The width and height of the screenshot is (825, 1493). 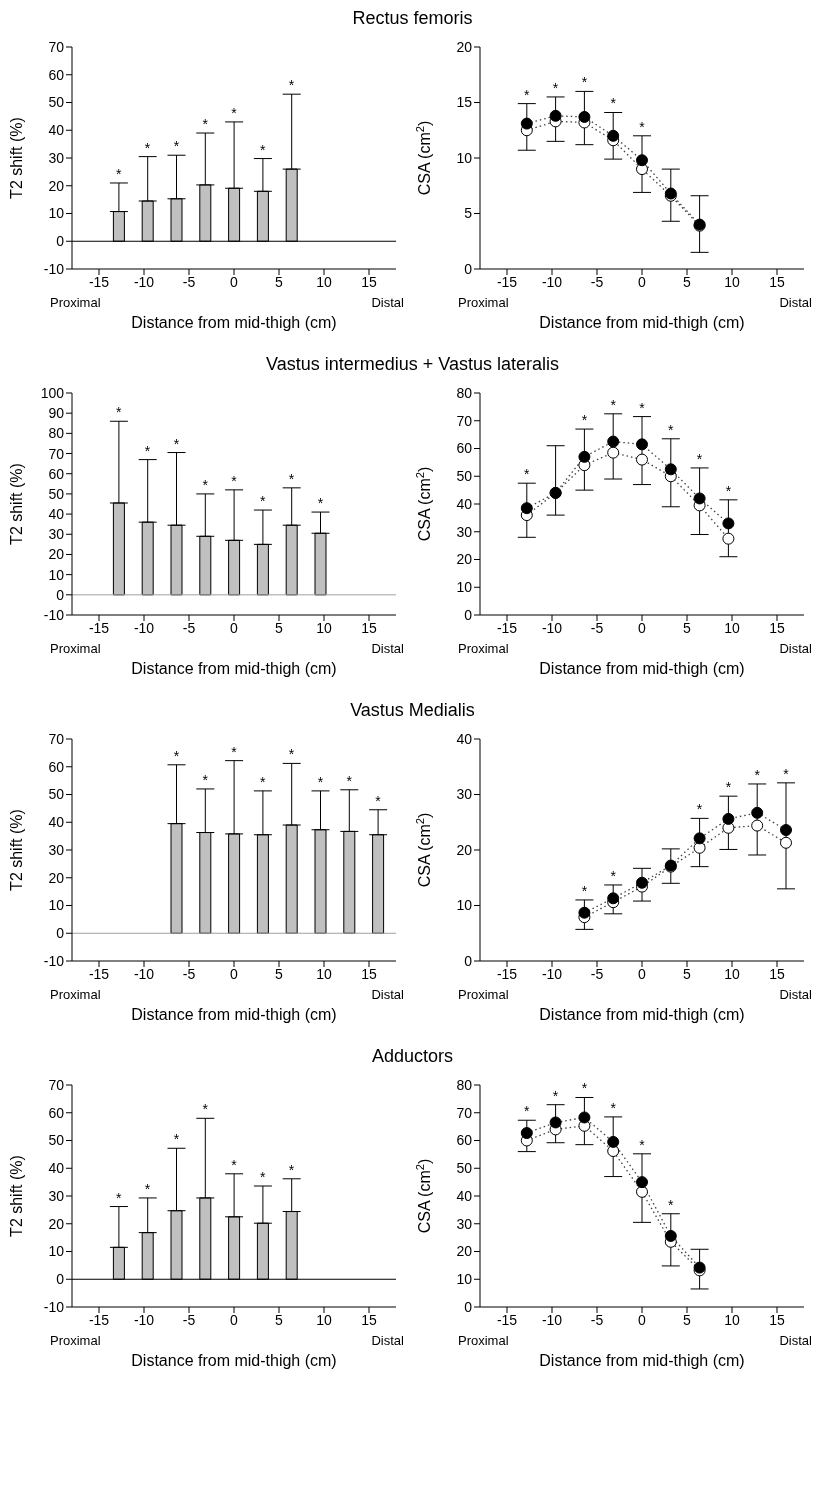 What do you see at coordinates (56, 413) in the screenshot?
I see `y-tick-label: 90` at bounding box center [56, 413].